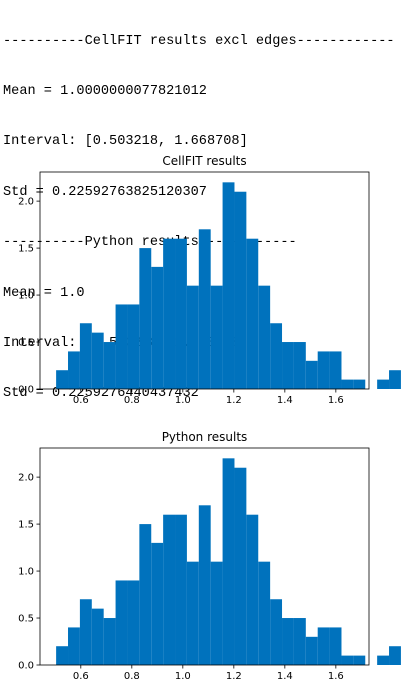  Describe the element at coordinates (105, 192) in the screenshot. I see `console-line-cellfit-std: Std = 0.22592763825120307` at that location.